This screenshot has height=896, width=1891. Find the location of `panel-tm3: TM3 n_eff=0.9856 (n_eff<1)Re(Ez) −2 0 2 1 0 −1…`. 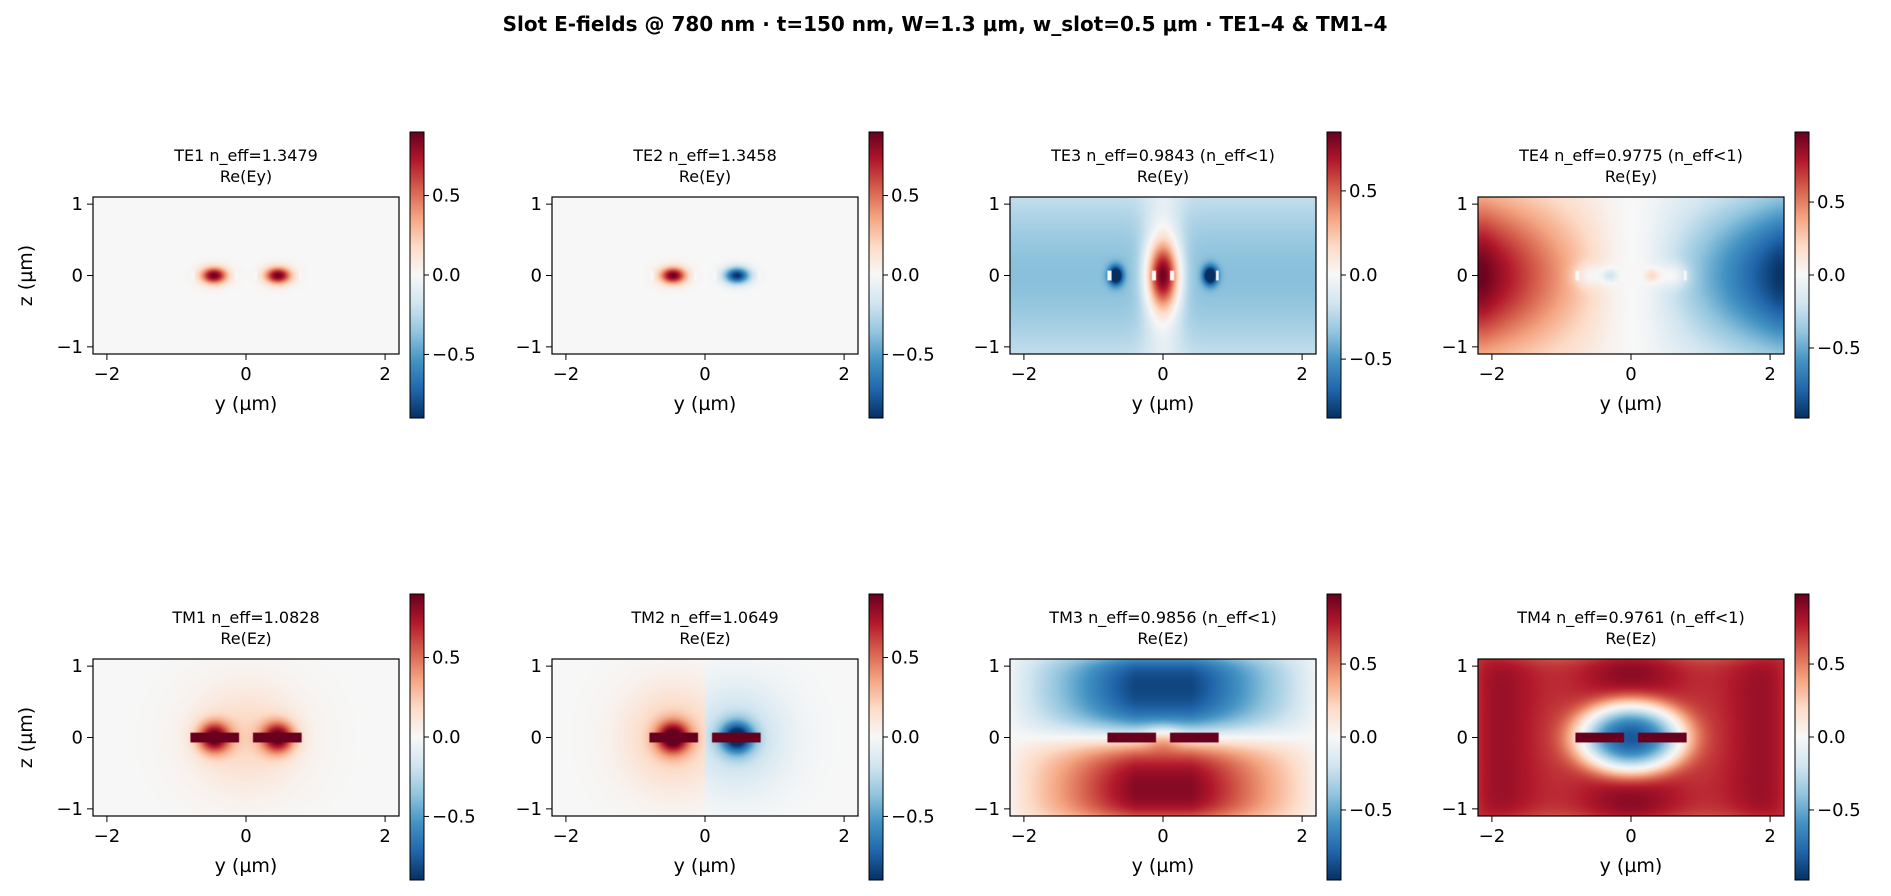

panel-tm3: TM3 n_eff=0.9856 (n_eff<1)Re(Ez) −2 0 2 1 0 −1… is located at coordinates (1183, 737).